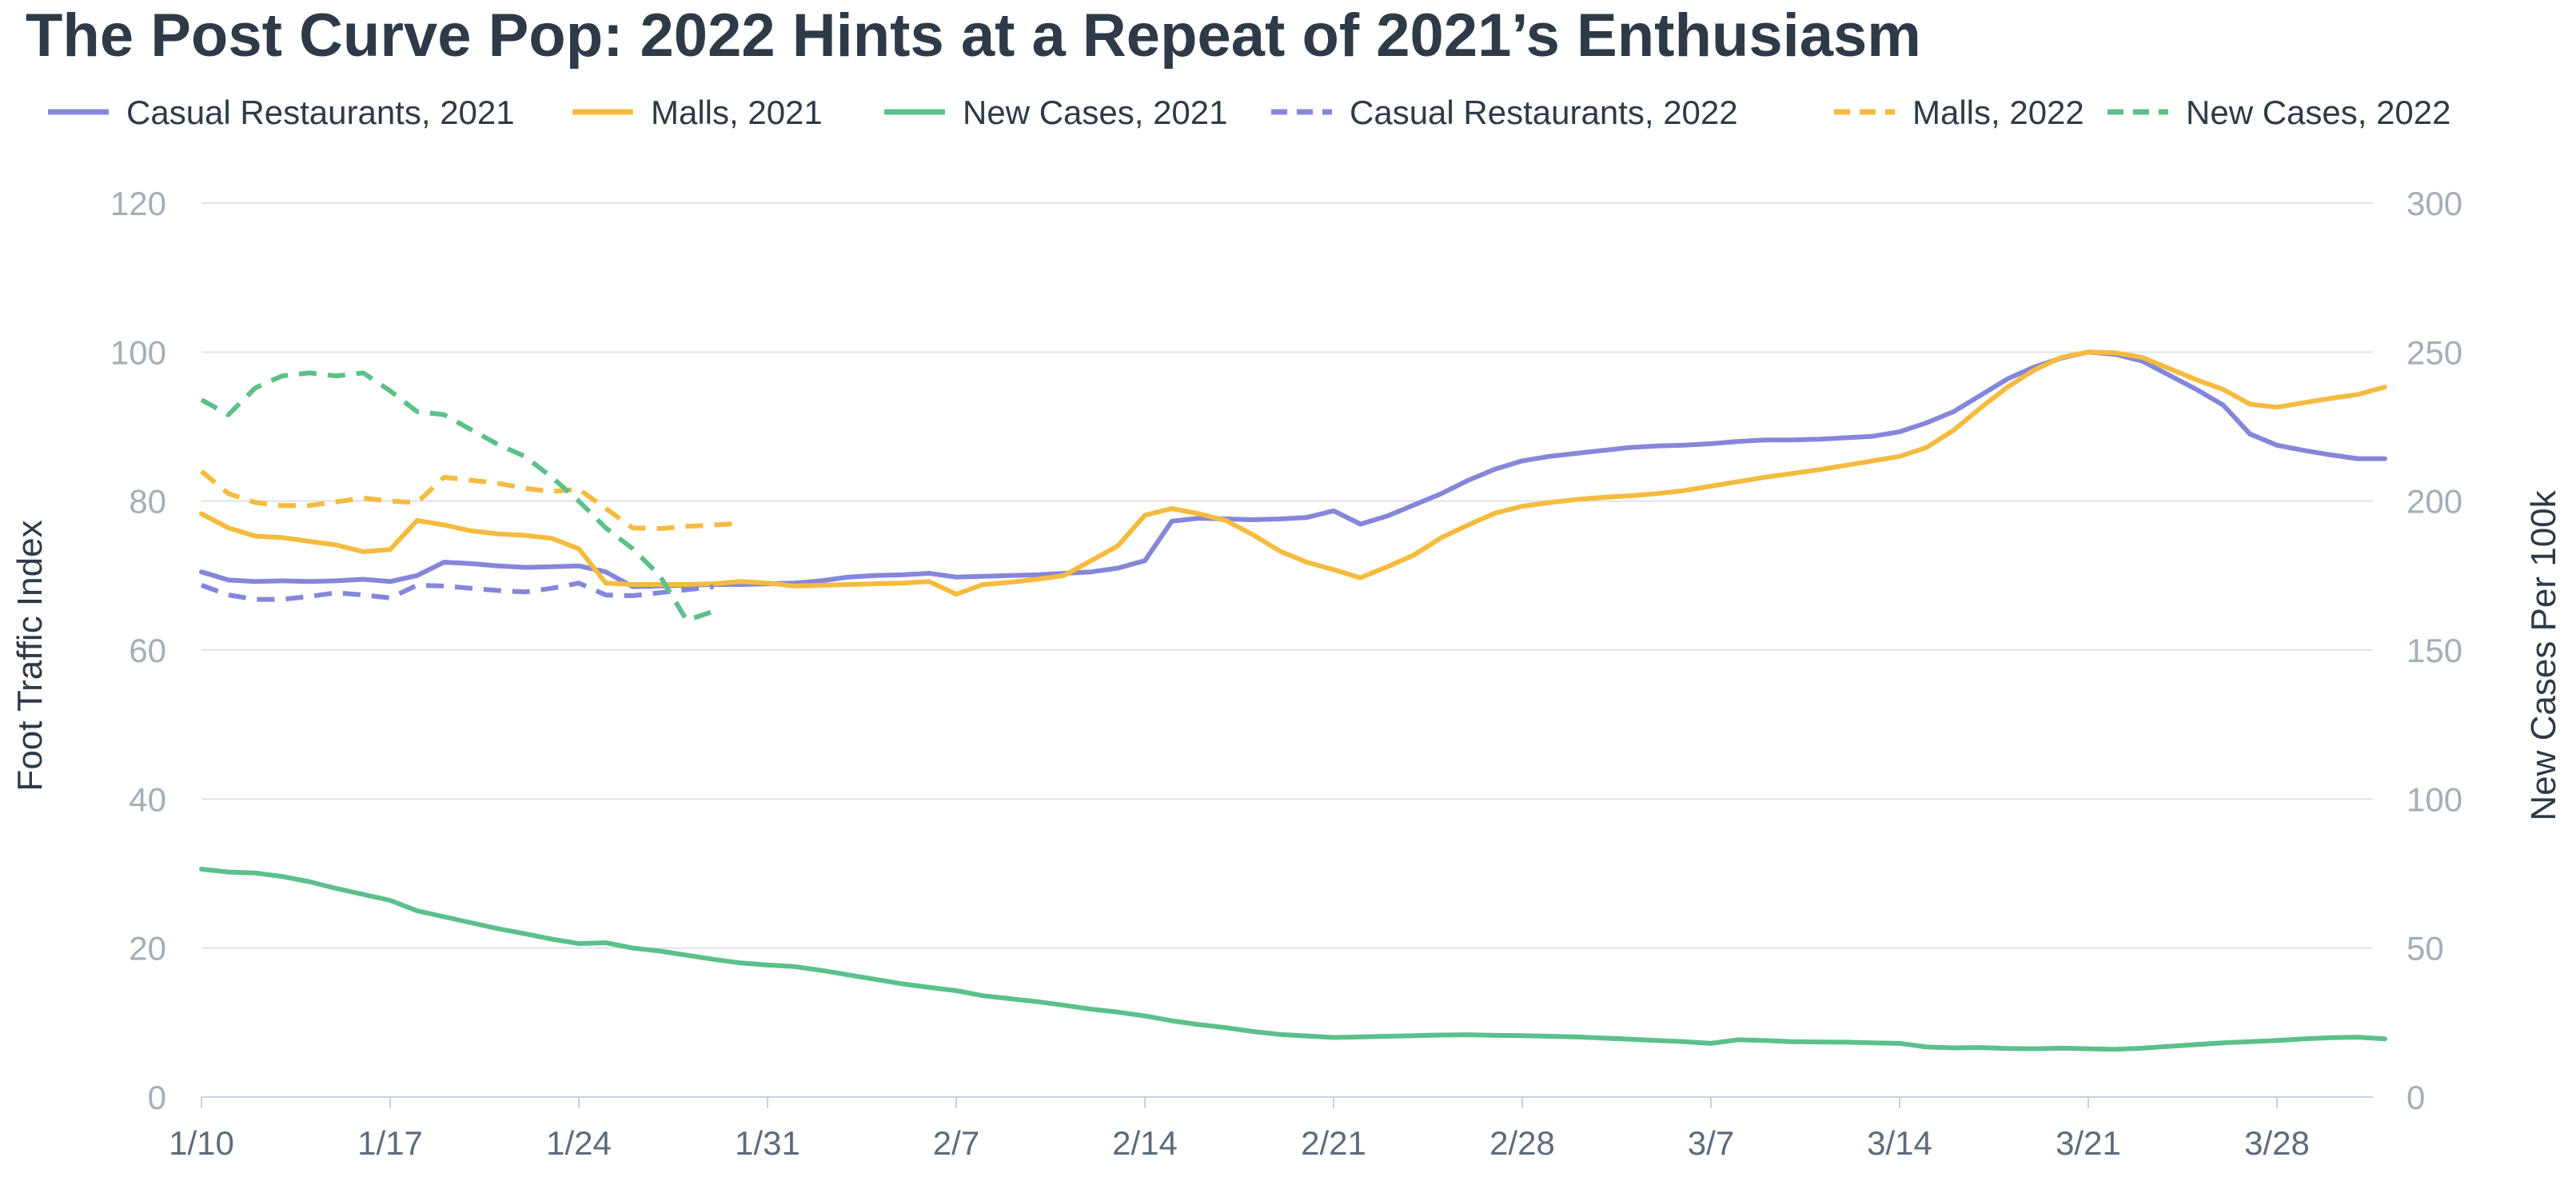  Describe the element at coordinates (2434, 799) in the screenshot. I see `y-tick-right: 100` at that location.